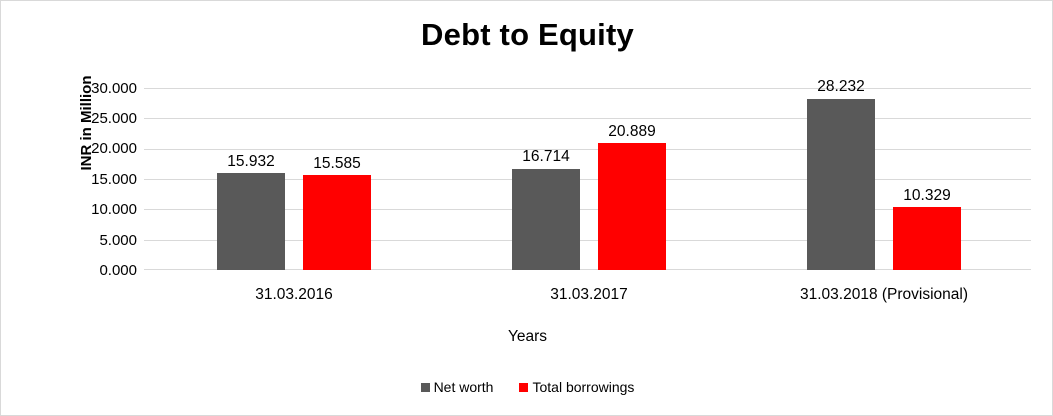  What do you see at coordinates (927, 238) in the screenshot?
I see `bar-borrowings-2018` at bounding box center [927, 238].